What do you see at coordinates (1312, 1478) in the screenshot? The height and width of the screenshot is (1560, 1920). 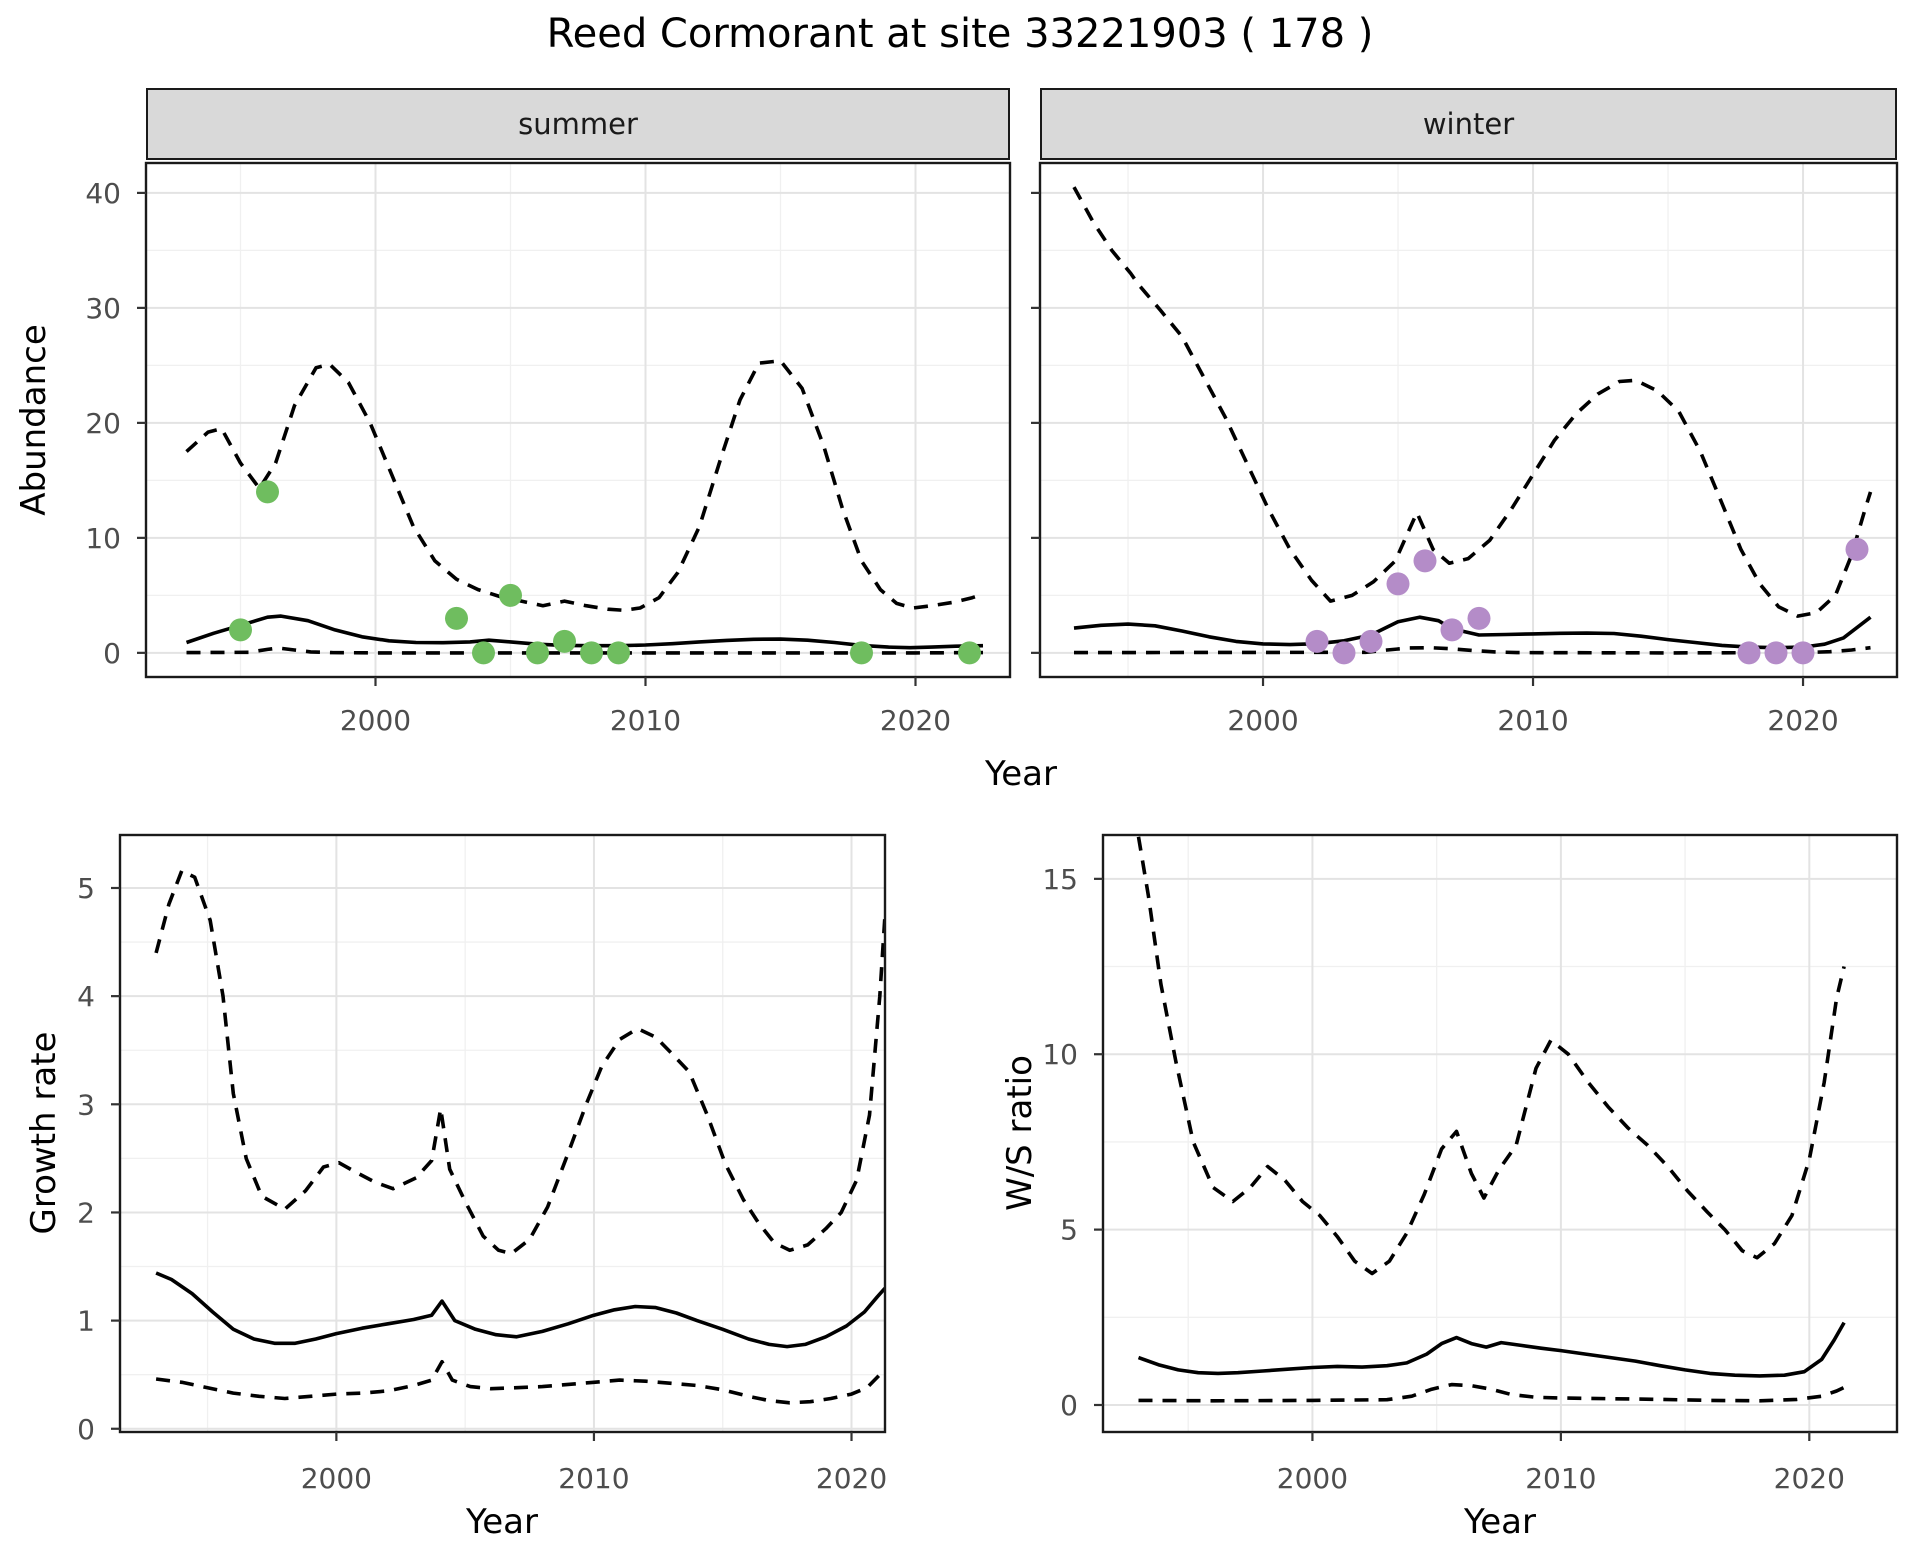 I see `ws-ratio-x-tick-label: 2000` at bounding box center [1312, 1478].